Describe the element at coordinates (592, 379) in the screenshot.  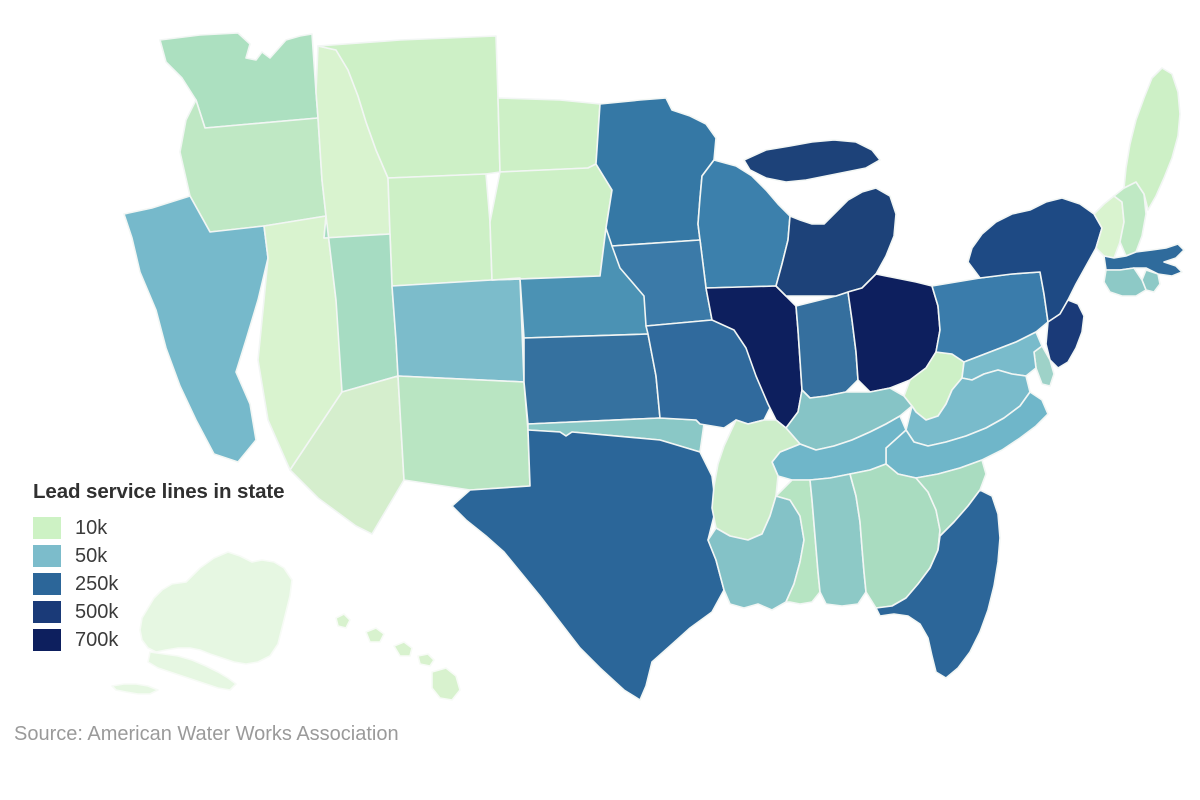
I see `state-KS` at that location.